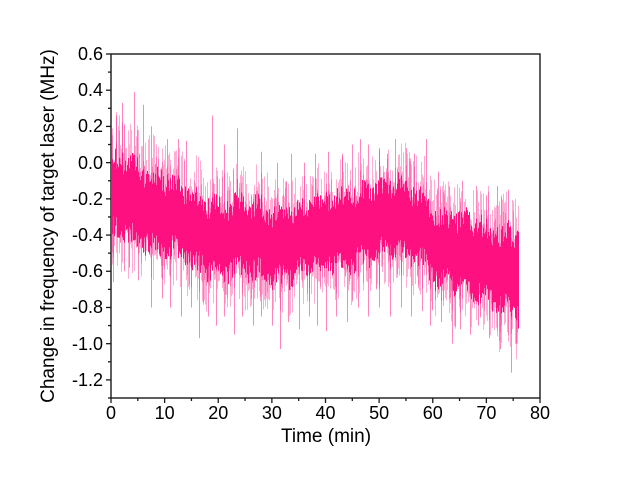 This screenshot has width=626, height=479. What do you see at coordinates (90, 126) in the screenshot?
I see `y-tick-label: 0.2` at bounding box center [90, 126].